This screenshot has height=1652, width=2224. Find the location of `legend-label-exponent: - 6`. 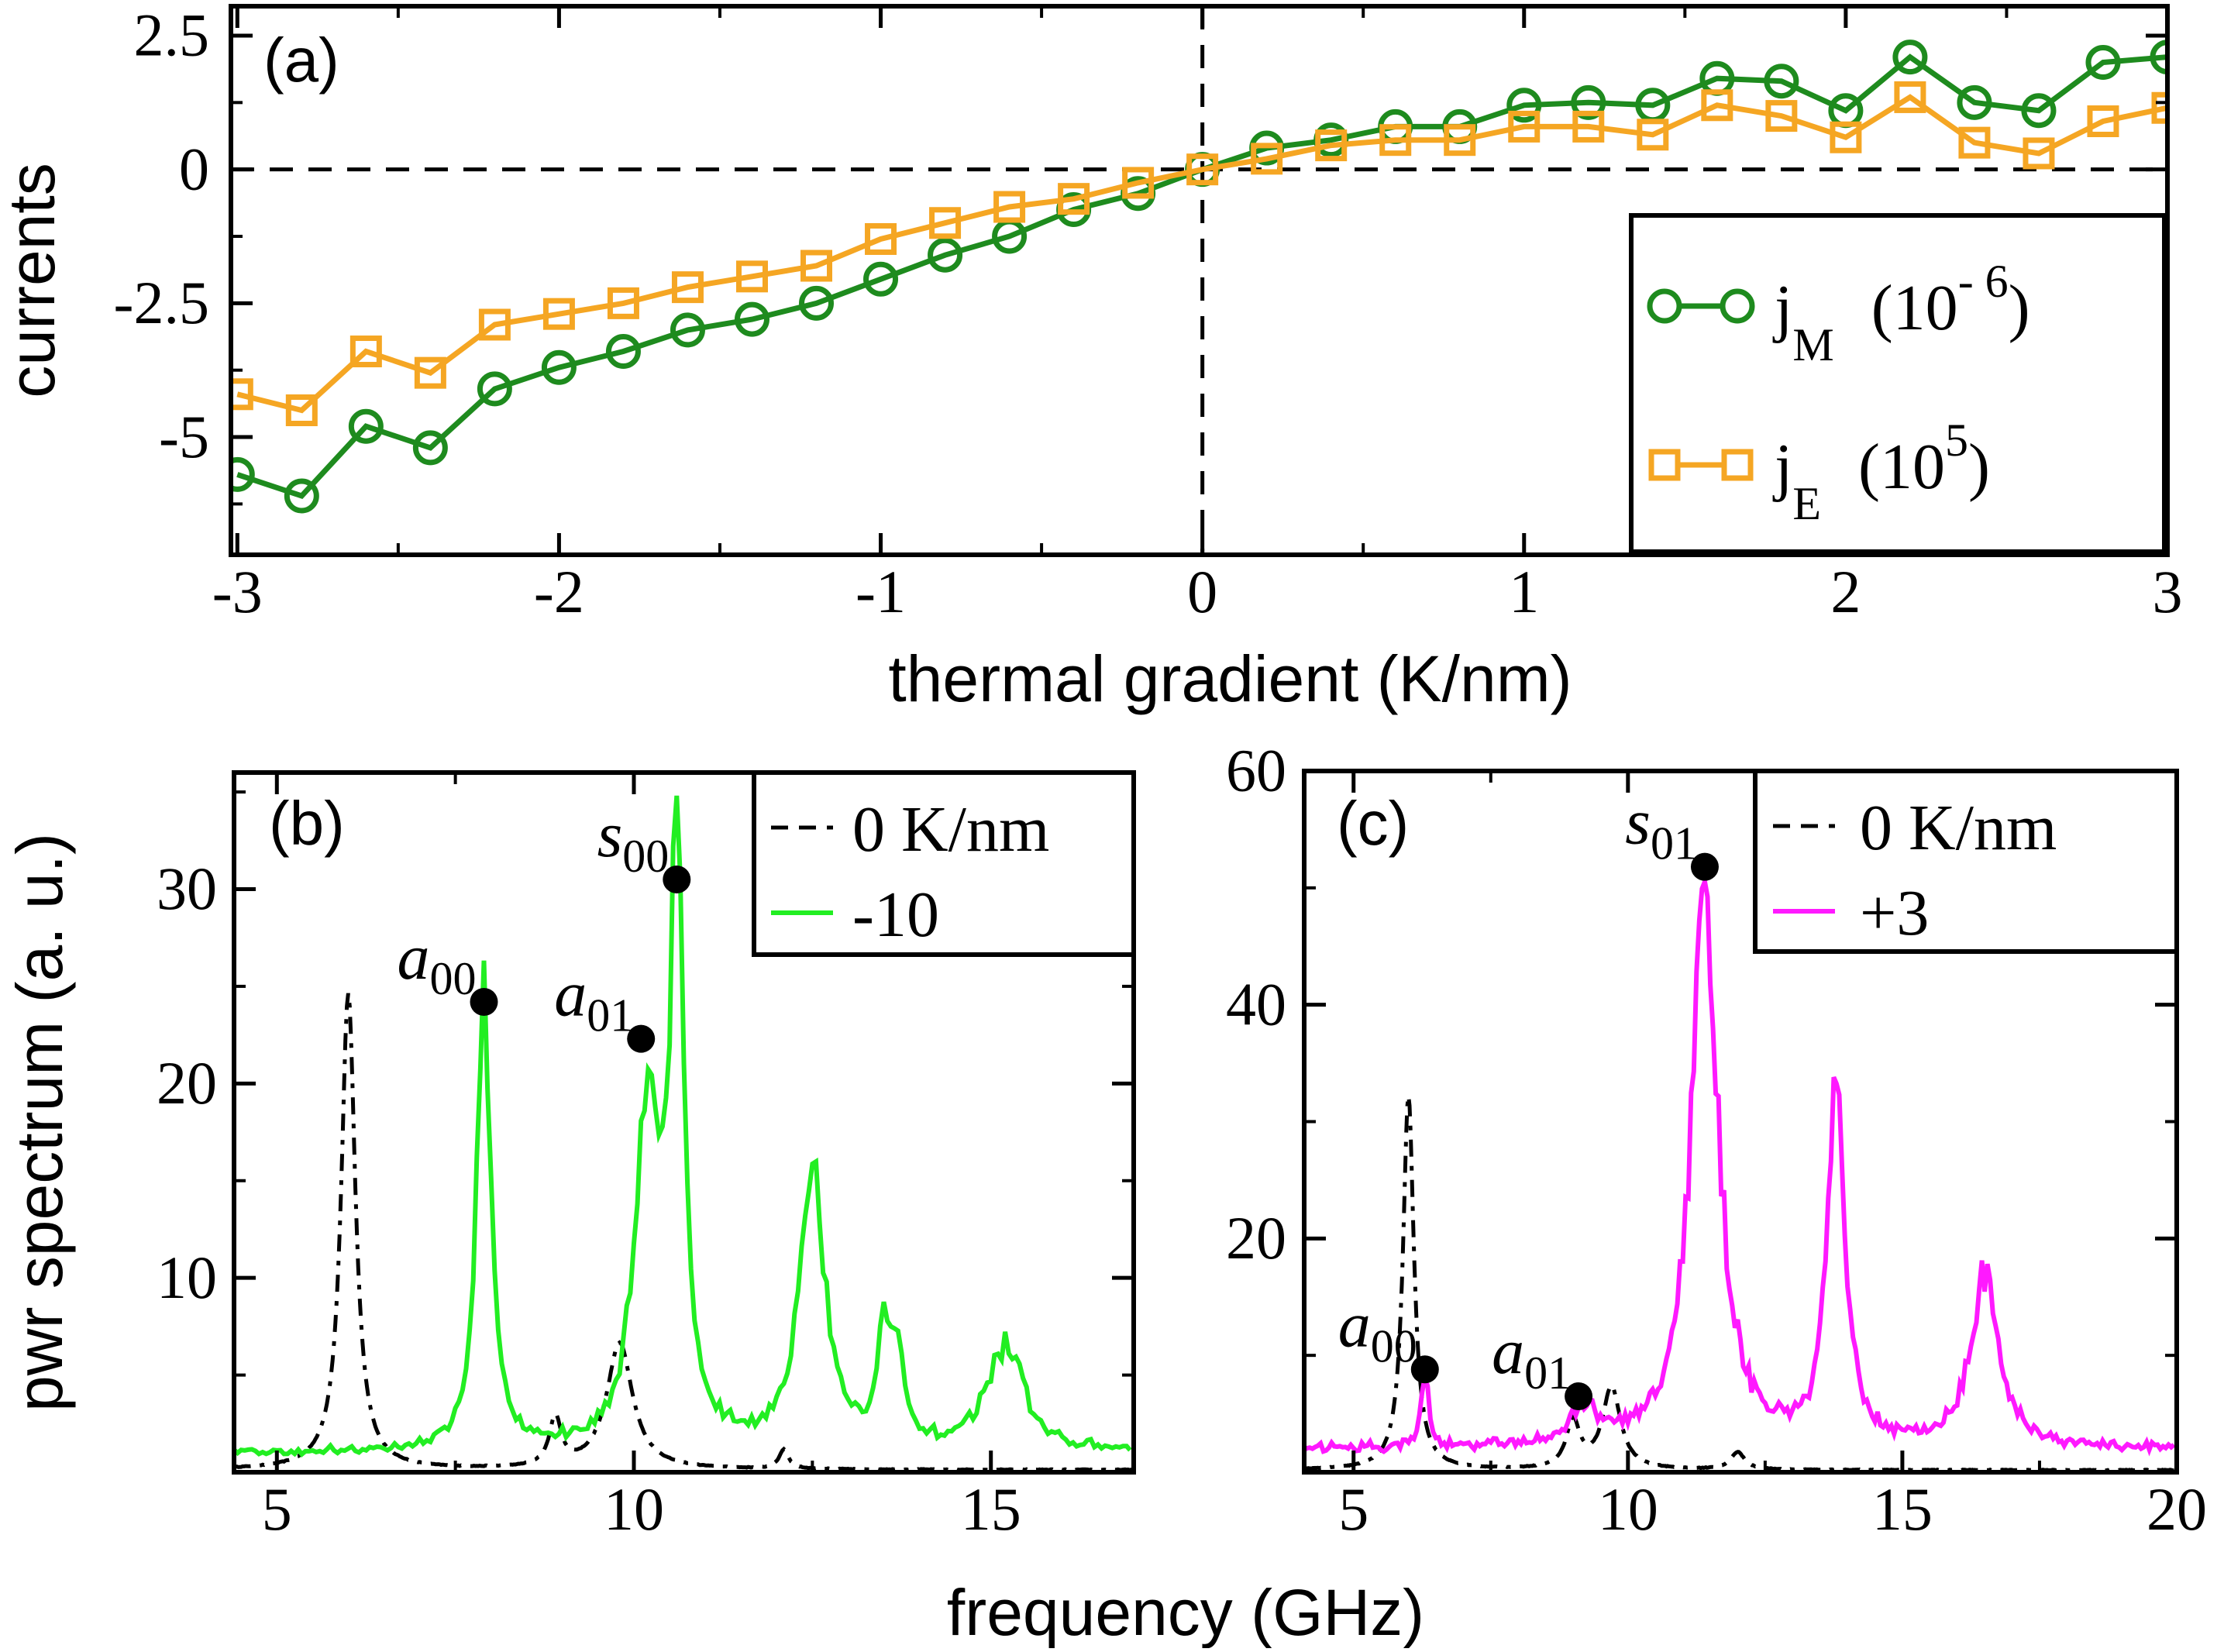

legend-label-exponent: - 6 is located at coordinates (1983, 281).